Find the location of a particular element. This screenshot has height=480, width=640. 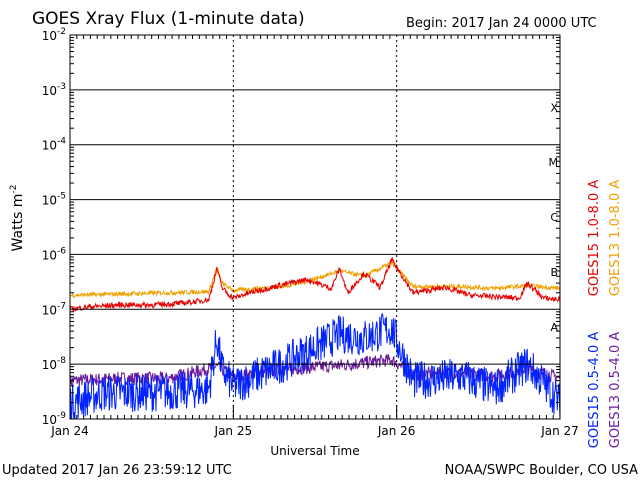

svg-text: Watts m-2 is located at coordinates (17, 218).